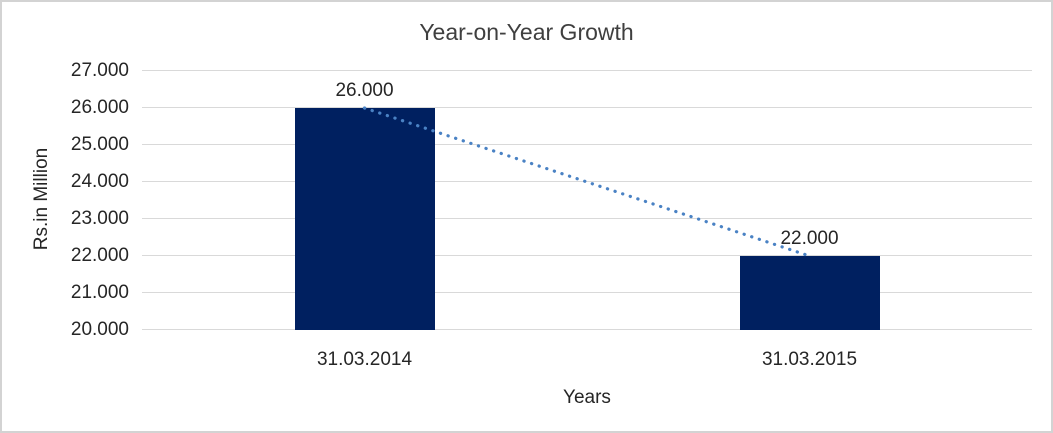  I want to click on y-tick-label: 27.000, so click(99, 70).